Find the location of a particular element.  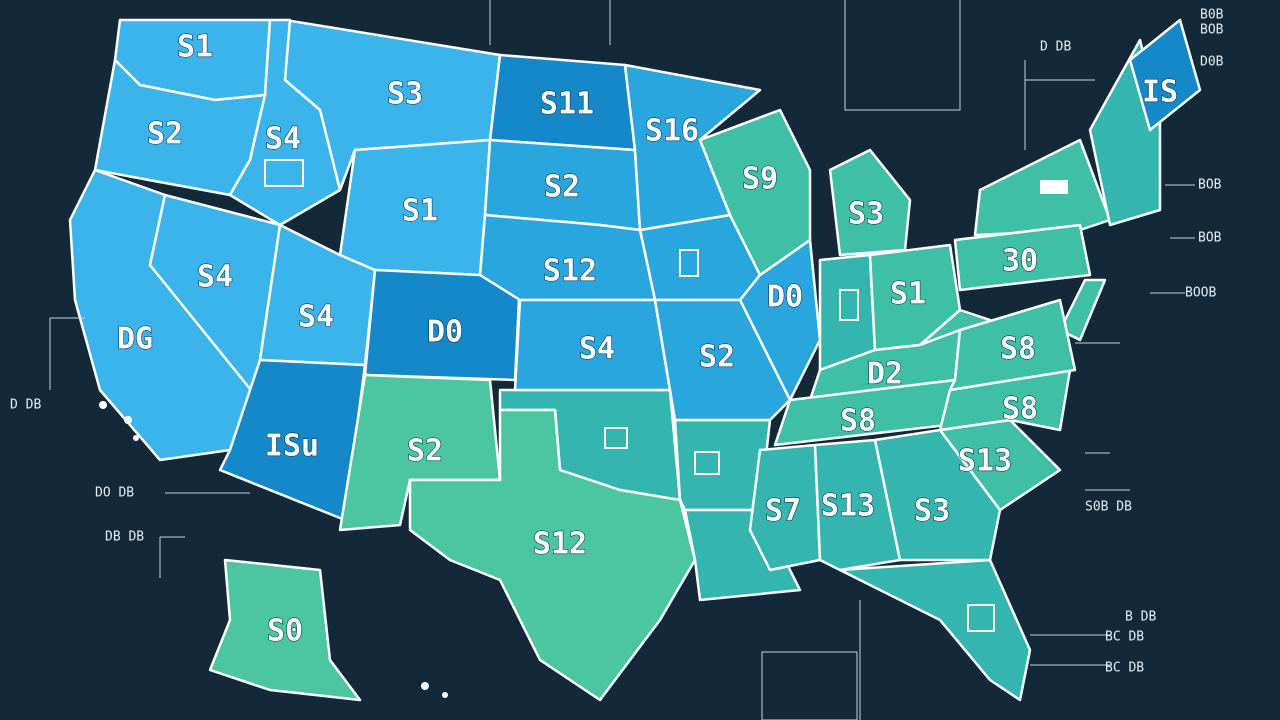

annotation: DO DB is located at coordinates (114, 493).